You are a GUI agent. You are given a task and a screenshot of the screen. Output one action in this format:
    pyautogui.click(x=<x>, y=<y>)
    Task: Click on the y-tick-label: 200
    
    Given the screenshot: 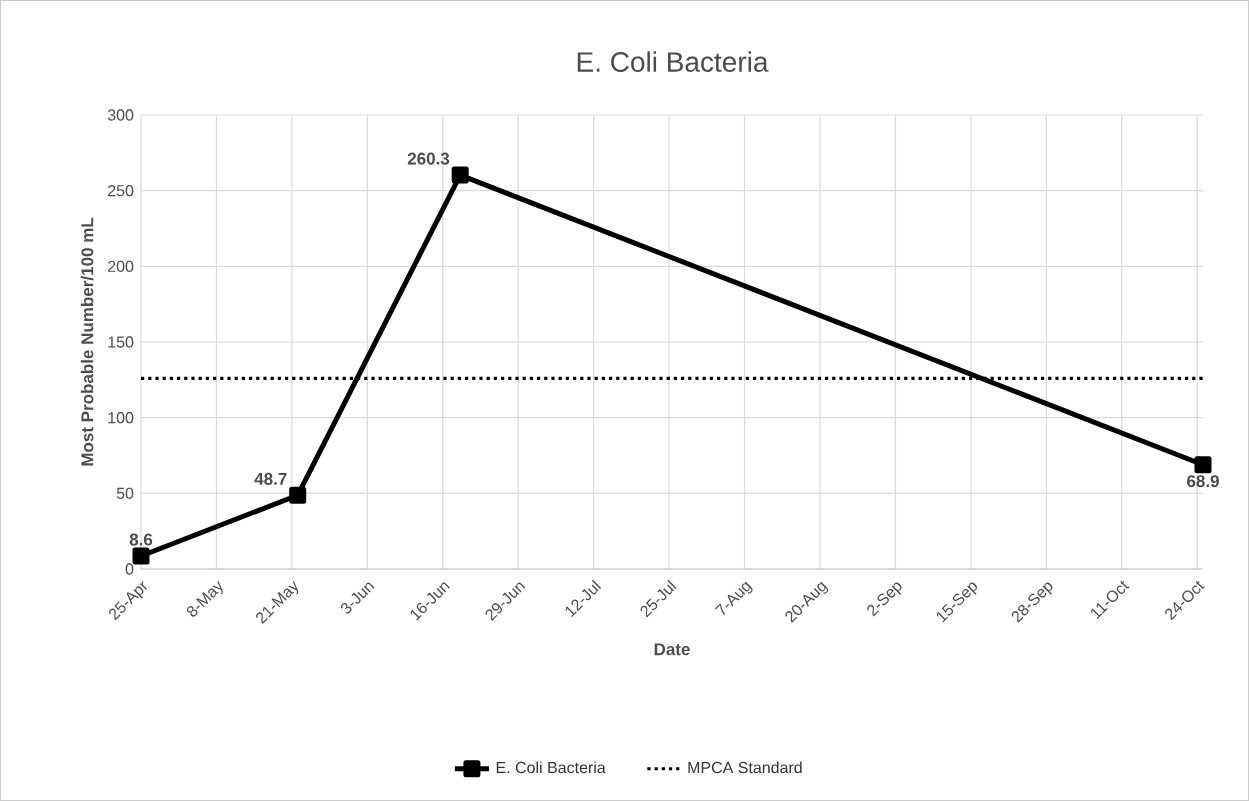 What is the action you would take?
    pyautogui.click(x=121, y=266)
    